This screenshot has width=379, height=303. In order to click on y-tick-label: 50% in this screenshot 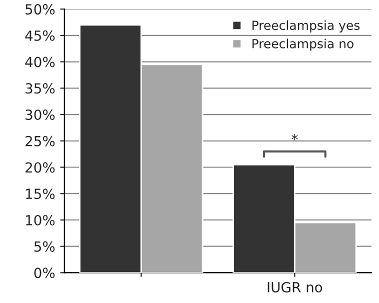, I will do `click(40, 9)`.